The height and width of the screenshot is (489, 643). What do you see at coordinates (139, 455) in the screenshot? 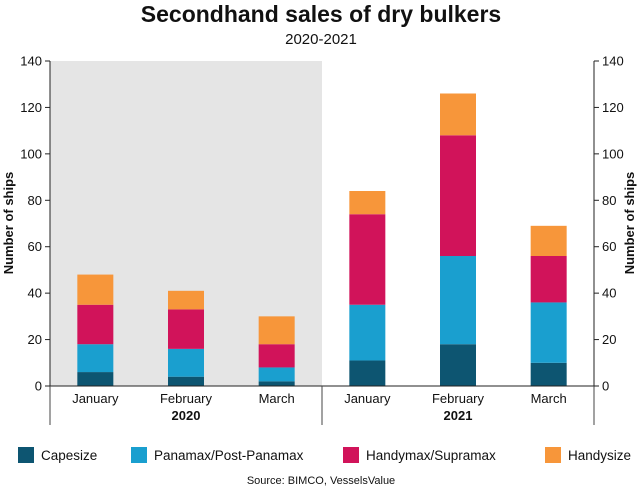
I see `legend-swatch-panamax-post-panamax` at bounding box center [139, 455].